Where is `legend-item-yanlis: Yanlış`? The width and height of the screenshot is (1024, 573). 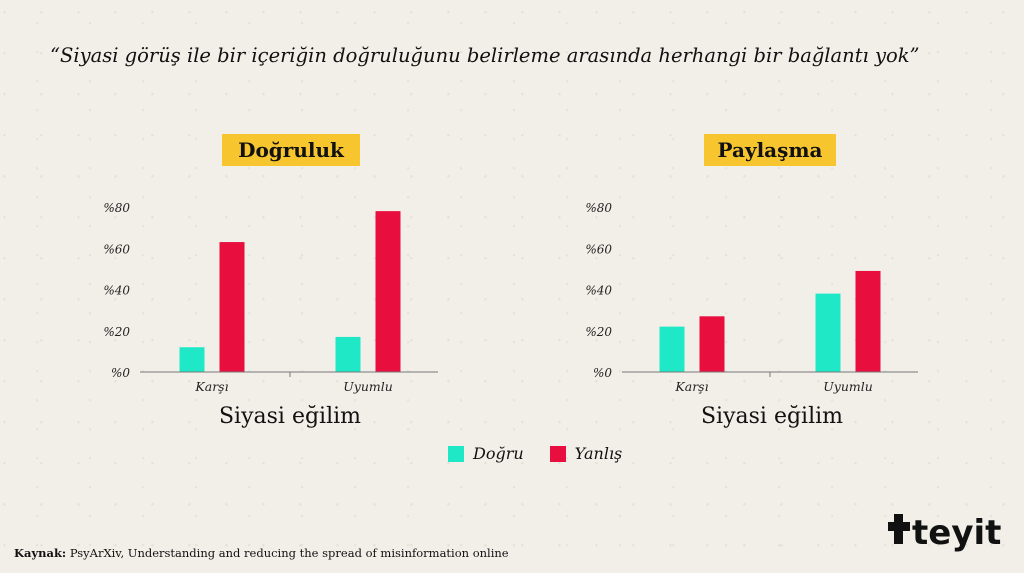
legend-item-yanlis: Yanlış is located at coordinates (586, 453).